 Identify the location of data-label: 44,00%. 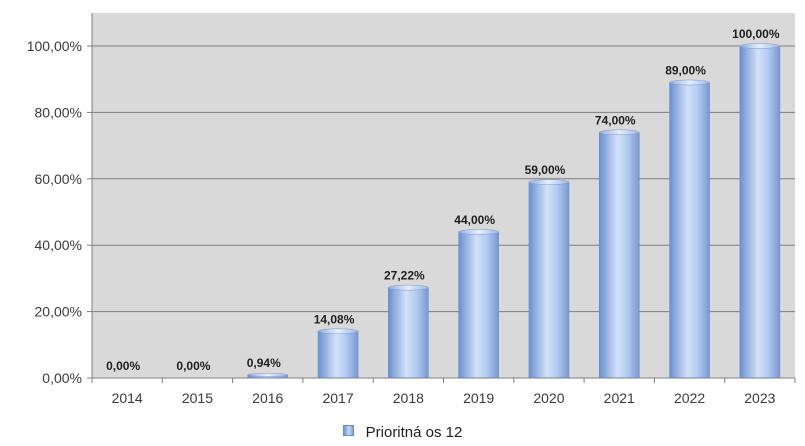
(474, 220).